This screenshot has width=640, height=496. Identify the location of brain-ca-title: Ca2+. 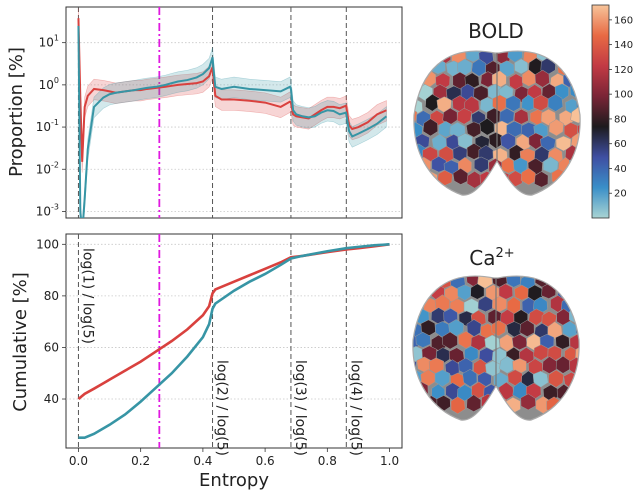
(491, 258).